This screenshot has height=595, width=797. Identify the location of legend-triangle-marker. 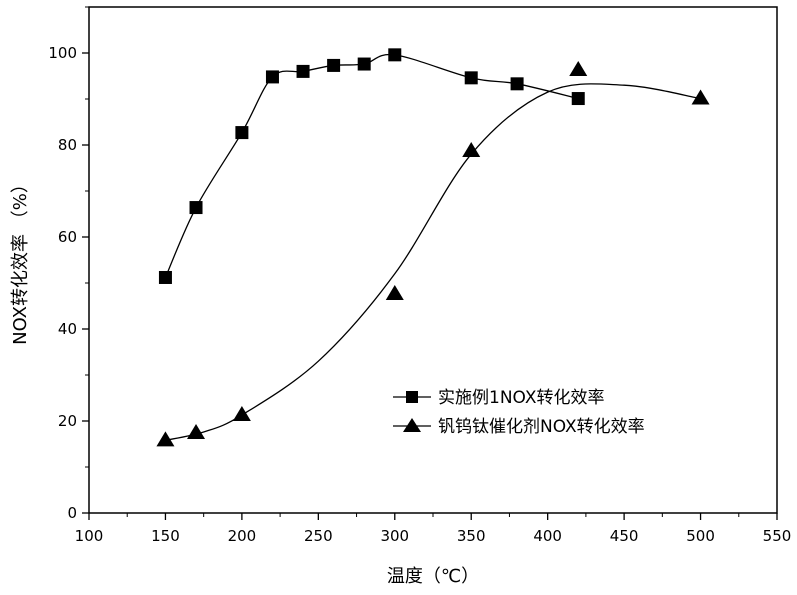
(412, 425).